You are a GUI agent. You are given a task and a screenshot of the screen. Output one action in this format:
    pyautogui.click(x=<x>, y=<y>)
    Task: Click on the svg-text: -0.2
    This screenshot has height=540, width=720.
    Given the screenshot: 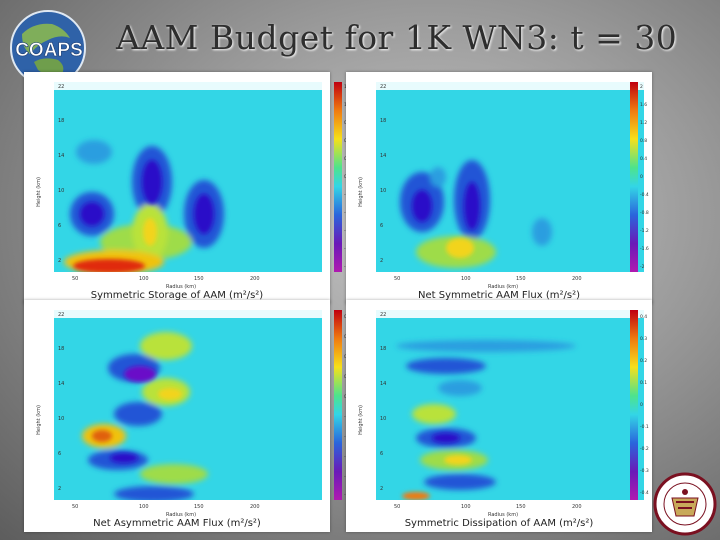 What is the action you would take?
    pyautogui.click(x=644, y=449)
    